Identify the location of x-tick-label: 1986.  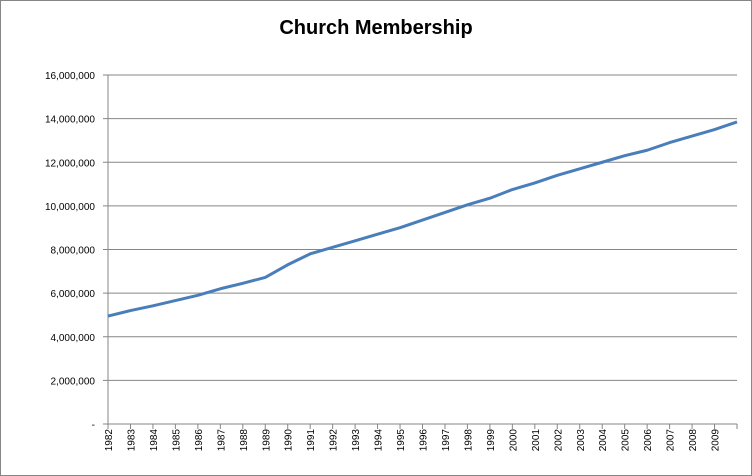
(199, 440).